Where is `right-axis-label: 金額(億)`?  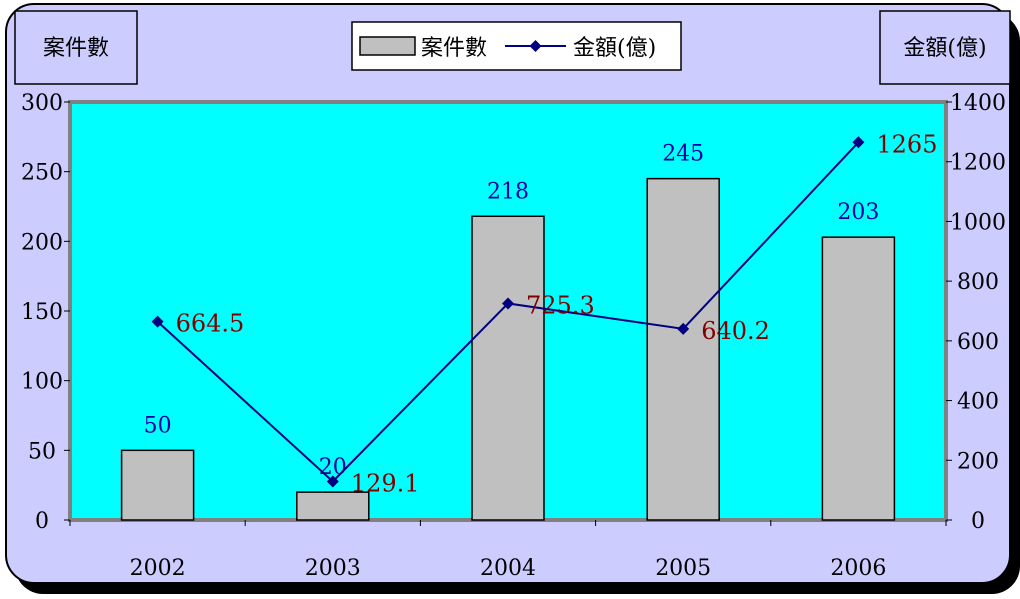
right-axis-label: 金額(億) is located at coordinates (944, 48).